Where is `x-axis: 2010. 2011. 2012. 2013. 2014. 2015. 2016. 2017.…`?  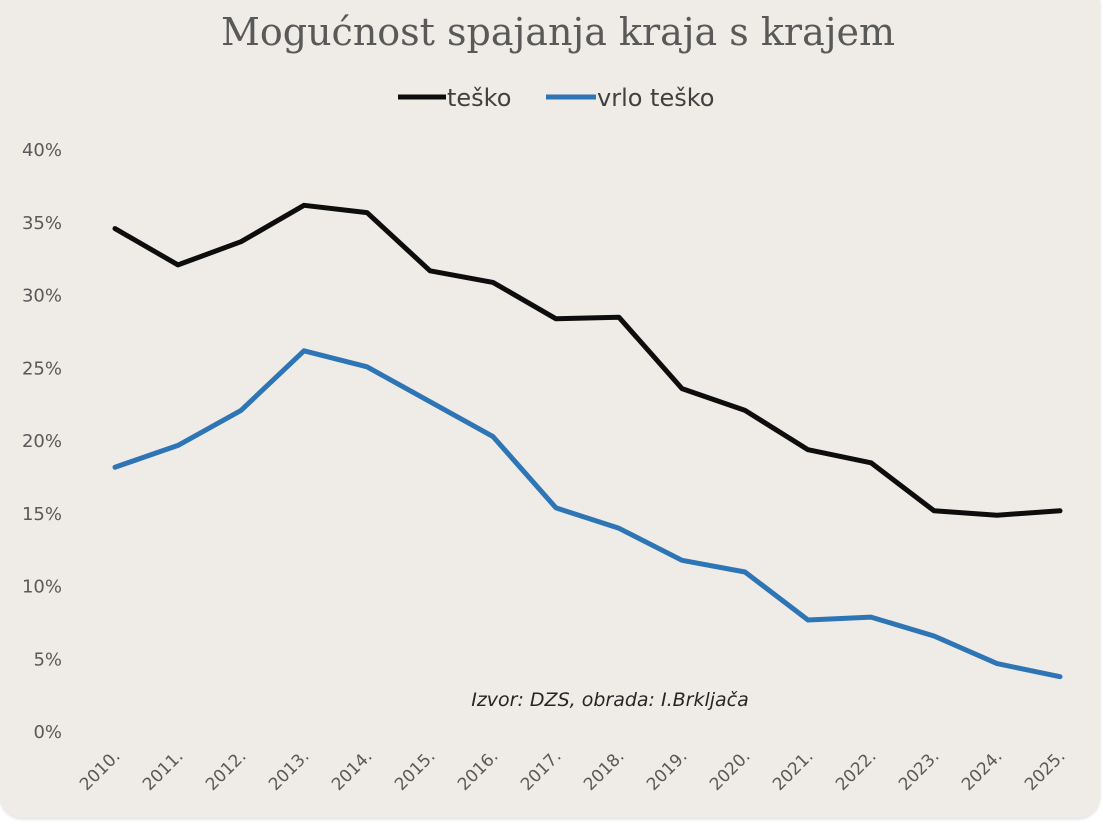
x-axis: 2010. 2011. 2012. 2013. 2014. 2015. 2016. 2017.… is located at coordinates (573, 770).